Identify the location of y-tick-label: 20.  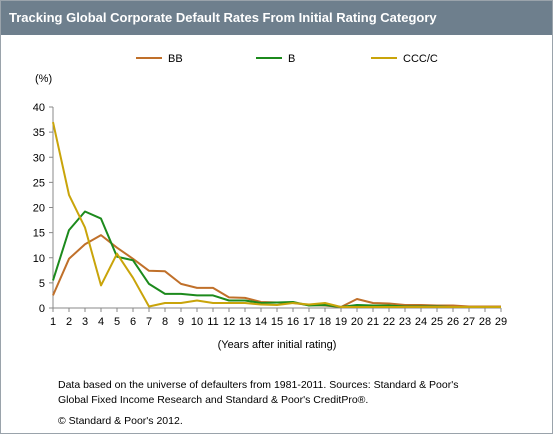
(39, 209).